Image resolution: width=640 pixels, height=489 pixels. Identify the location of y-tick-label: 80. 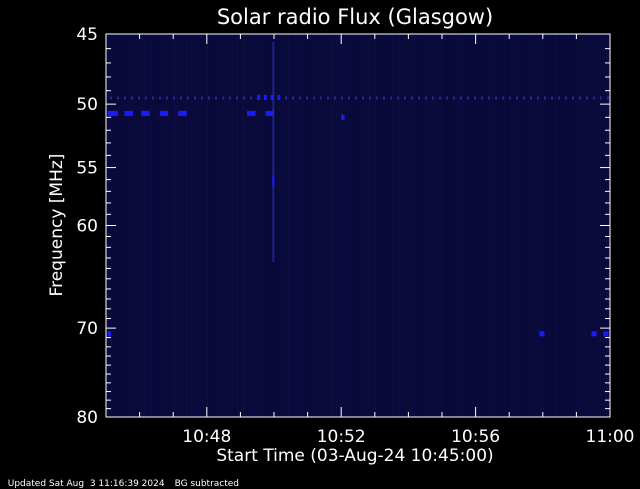
(87, 418).